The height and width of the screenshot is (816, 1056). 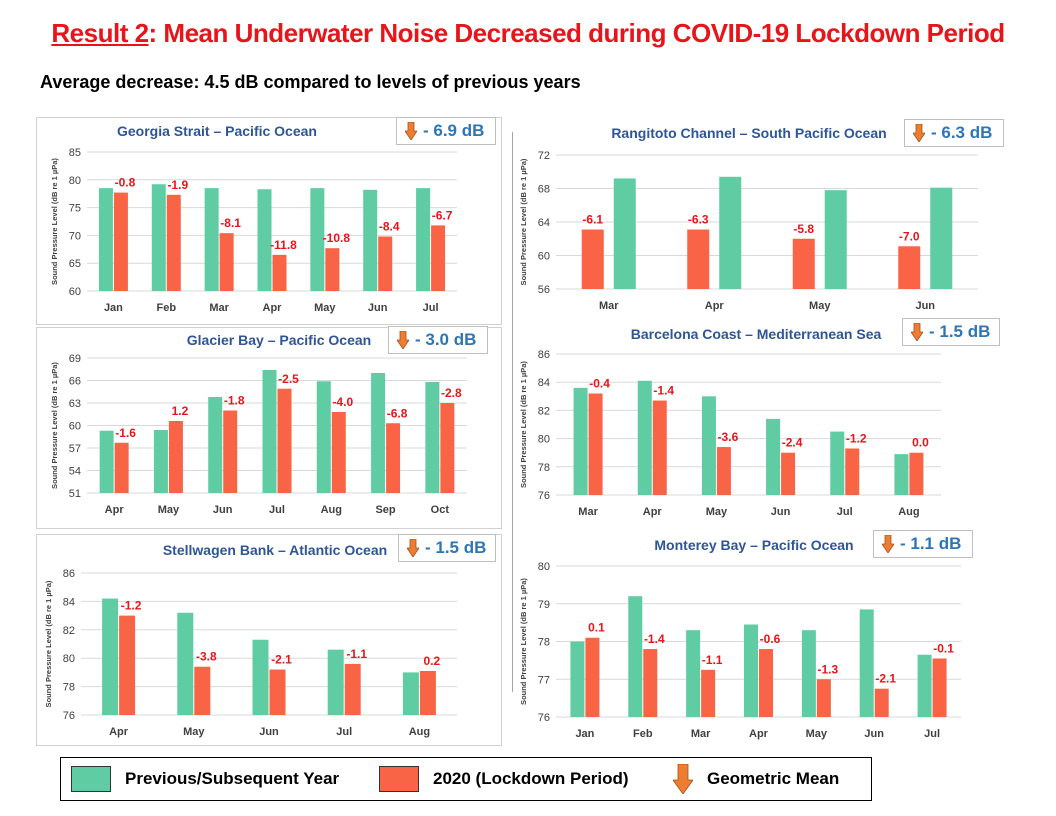 I want to click on data-label: -5.8, so click(x=803, y=229).